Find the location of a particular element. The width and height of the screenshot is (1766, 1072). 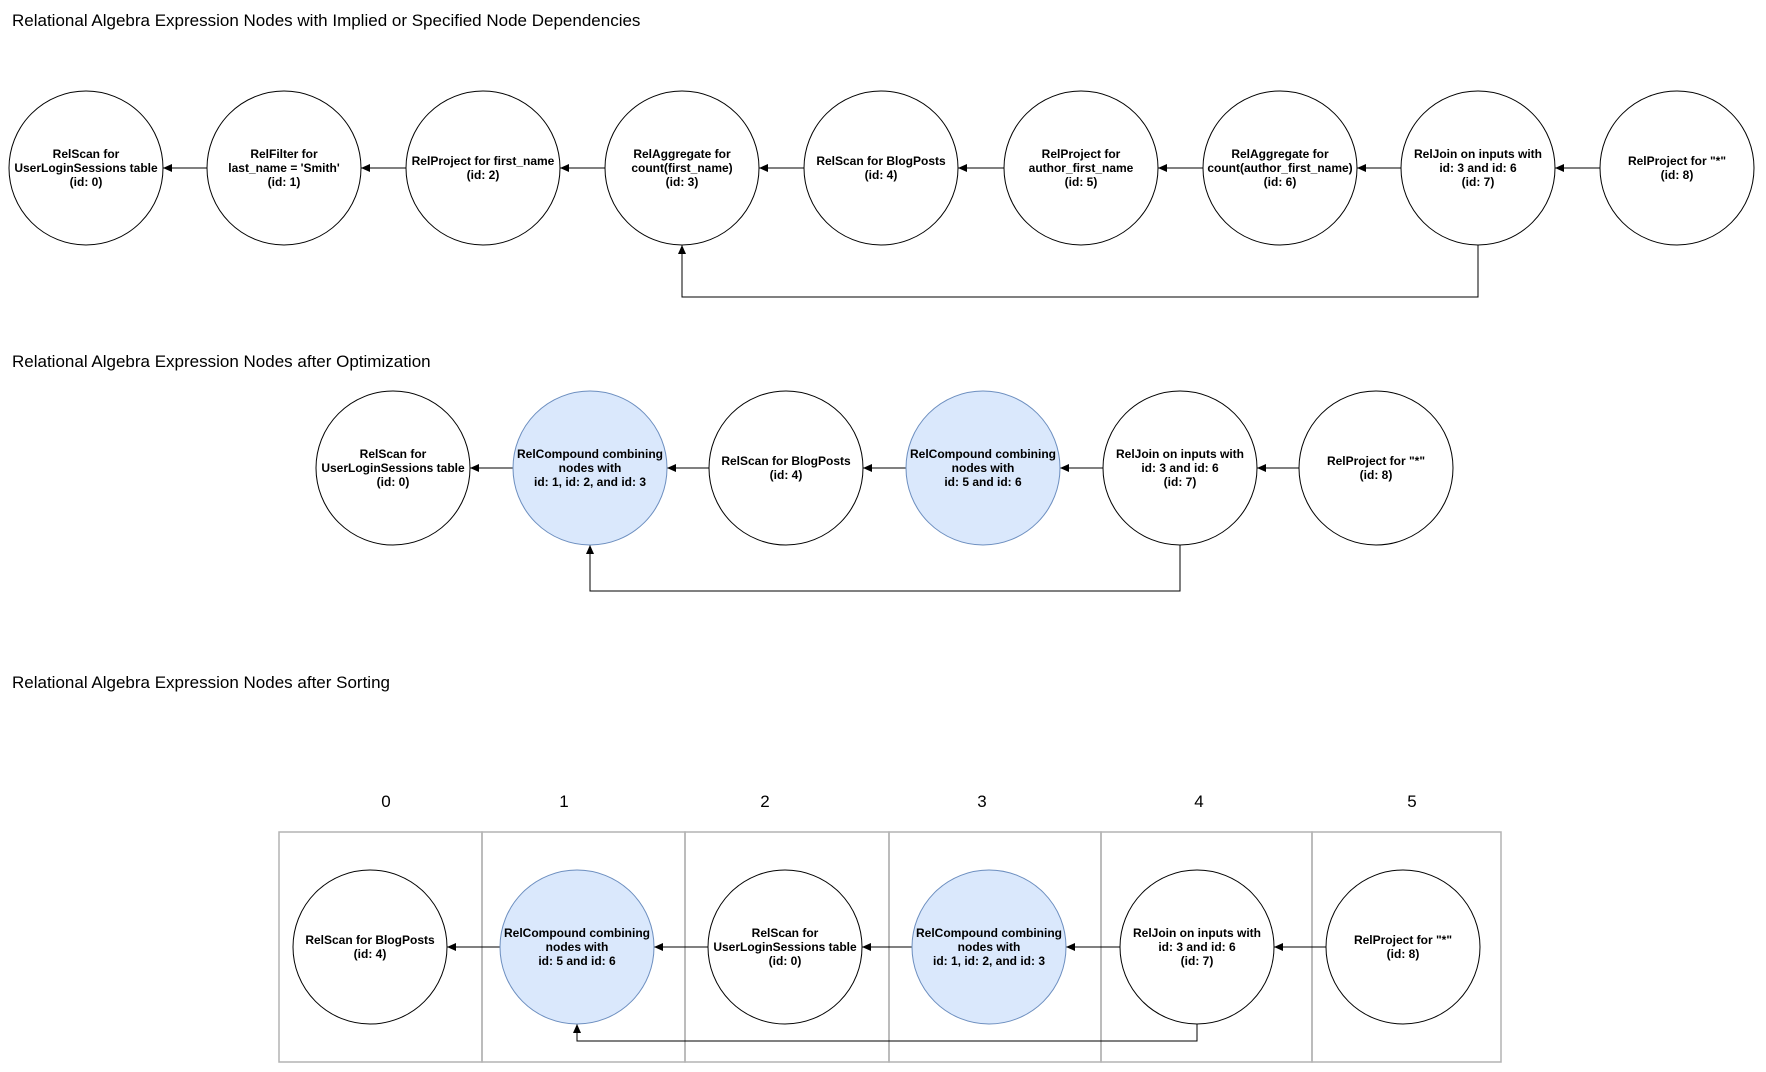

node-n4: RelScan for BlogPosts(id: 4) is located at coordinates (881, 168).